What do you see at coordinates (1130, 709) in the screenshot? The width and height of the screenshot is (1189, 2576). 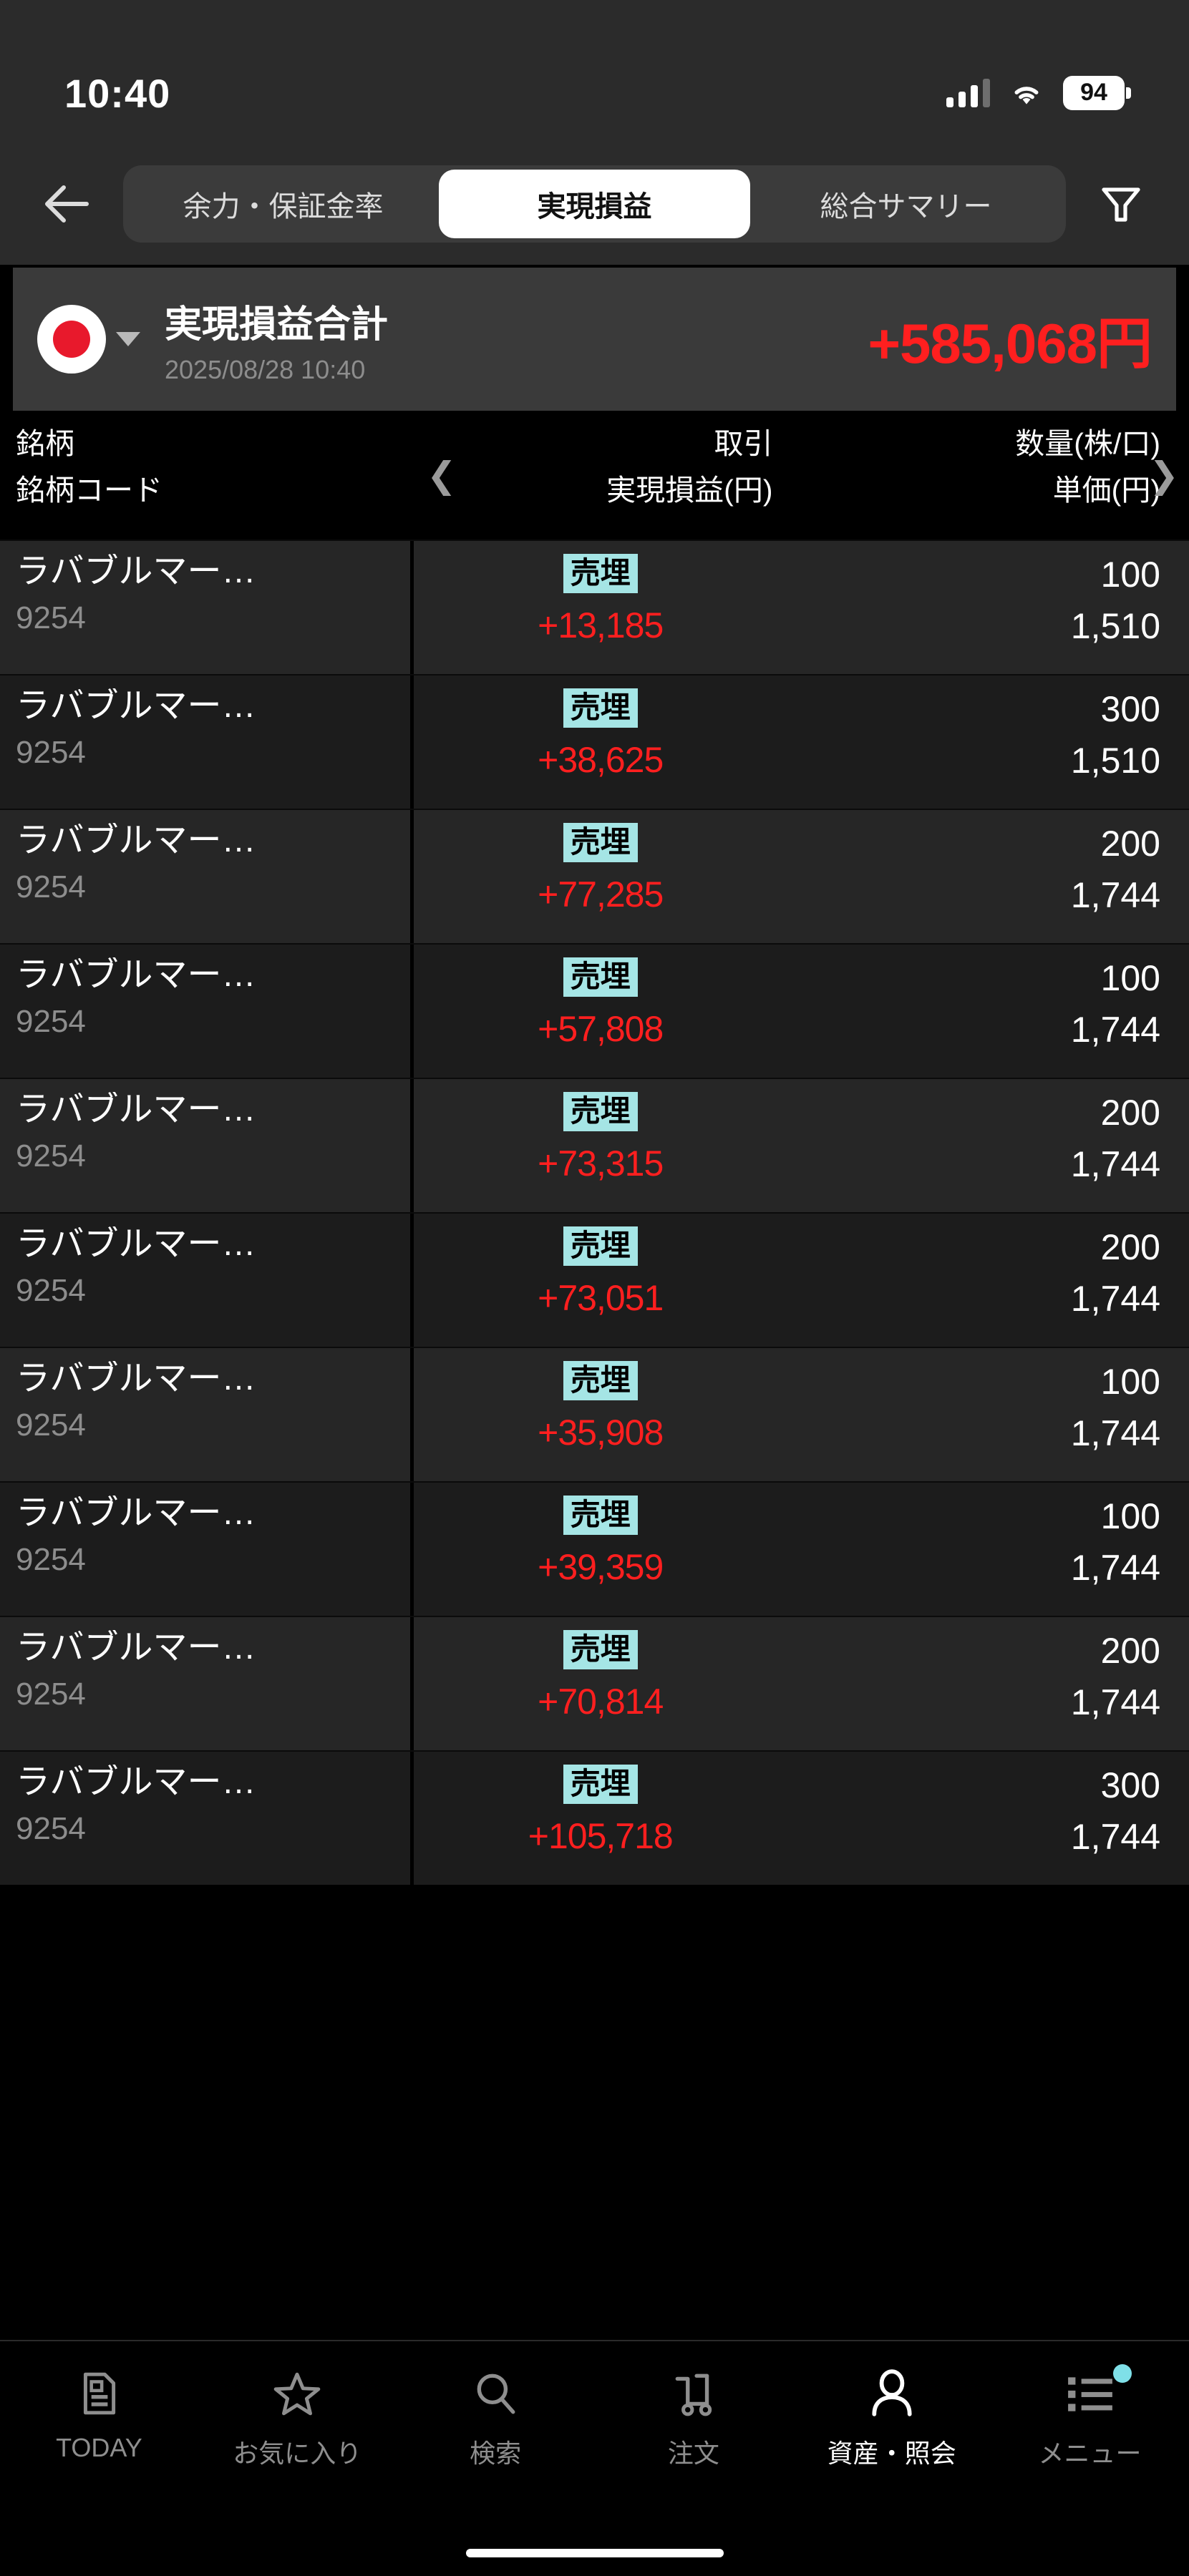 I see `quantity-value: 300` at bounding box center [1130, 709].